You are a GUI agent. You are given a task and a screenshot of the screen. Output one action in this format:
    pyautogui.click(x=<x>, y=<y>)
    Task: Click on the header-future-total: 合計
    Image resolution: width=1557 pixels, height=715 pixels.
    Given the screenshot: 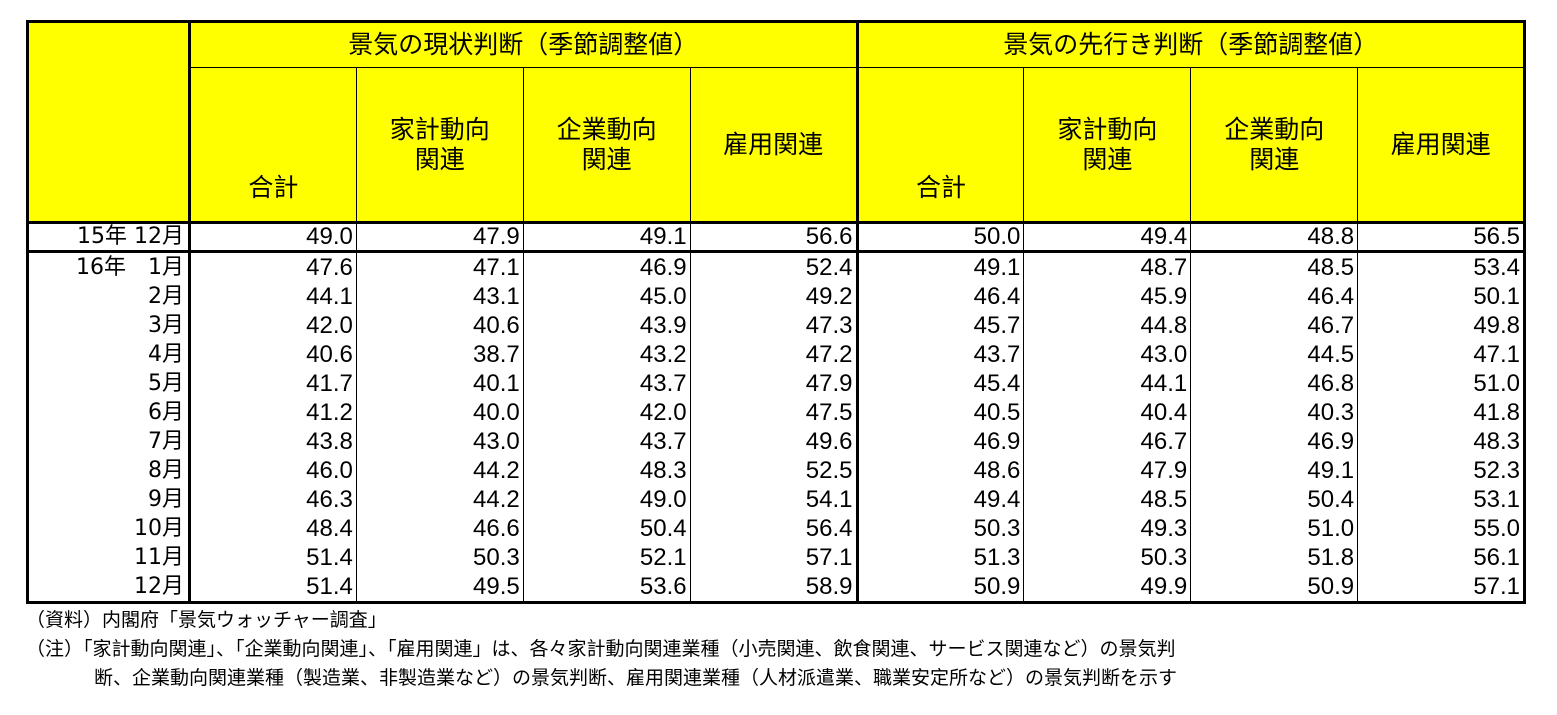 What is the action you would take?
    pyautogui.click(x=940, y=145)
    